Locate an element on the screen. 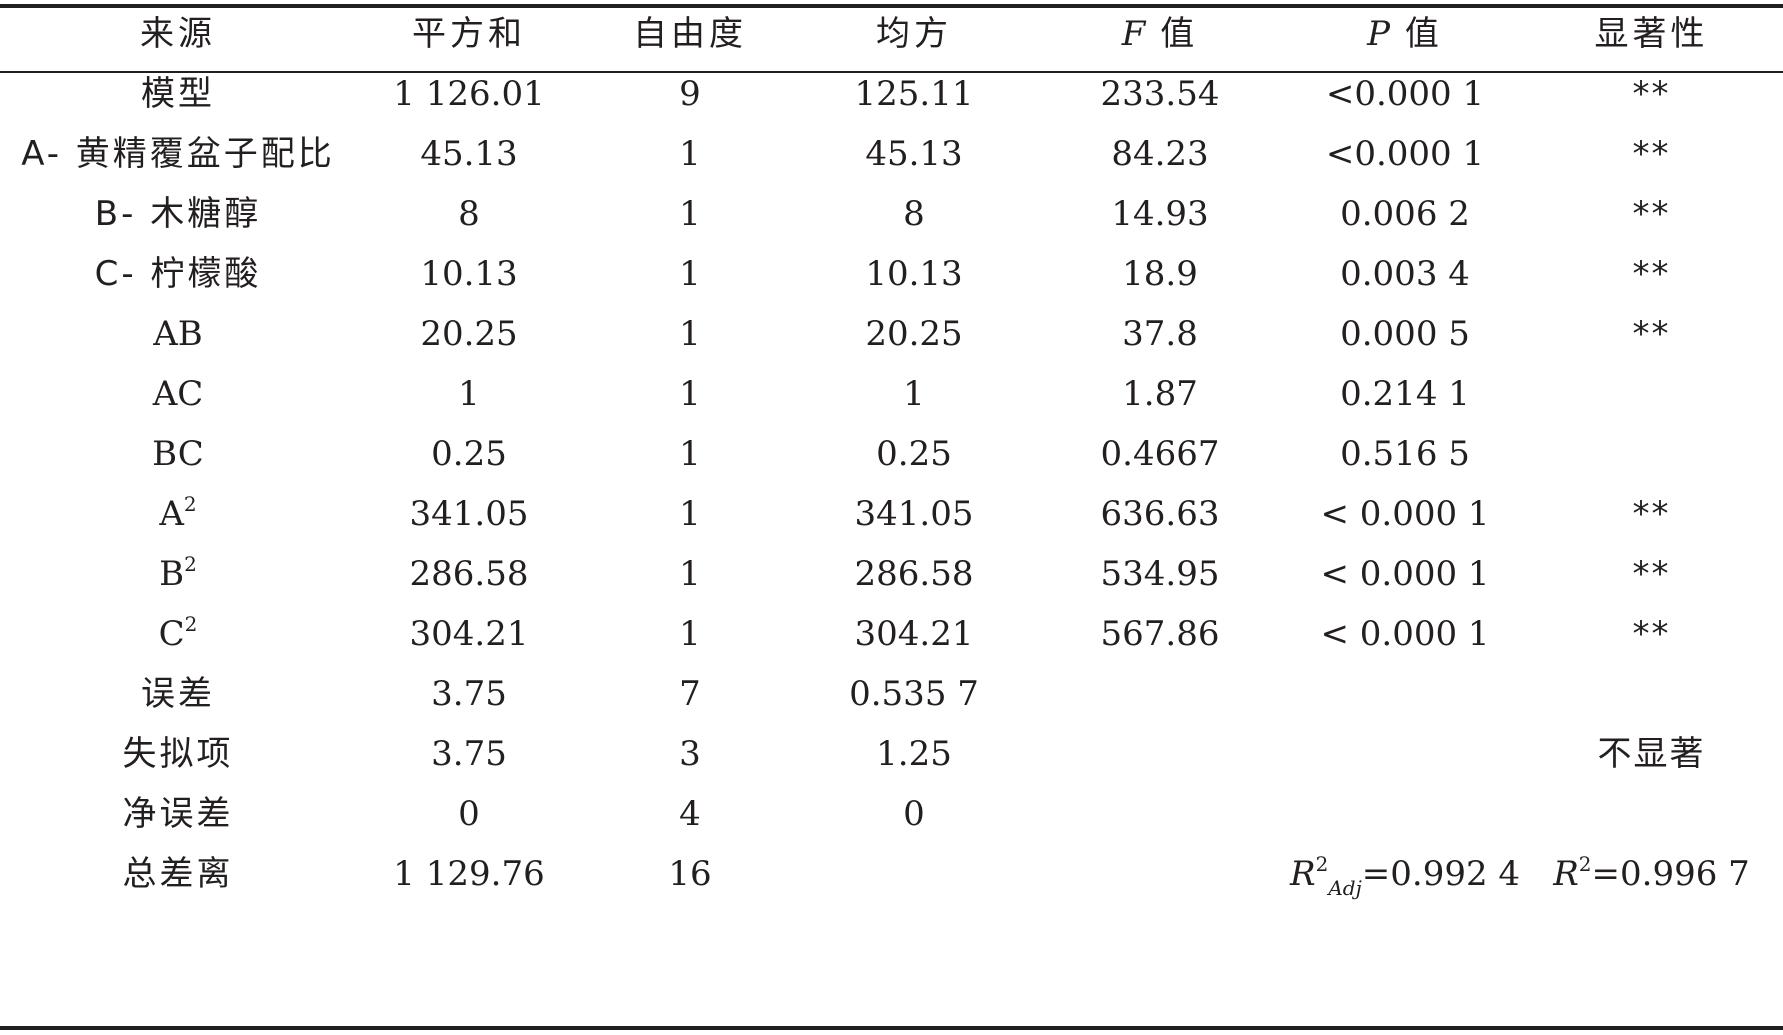 The height and width of the screenshot is (1035, 1783). row-ss: 0 is located at coordinates (469, 814).